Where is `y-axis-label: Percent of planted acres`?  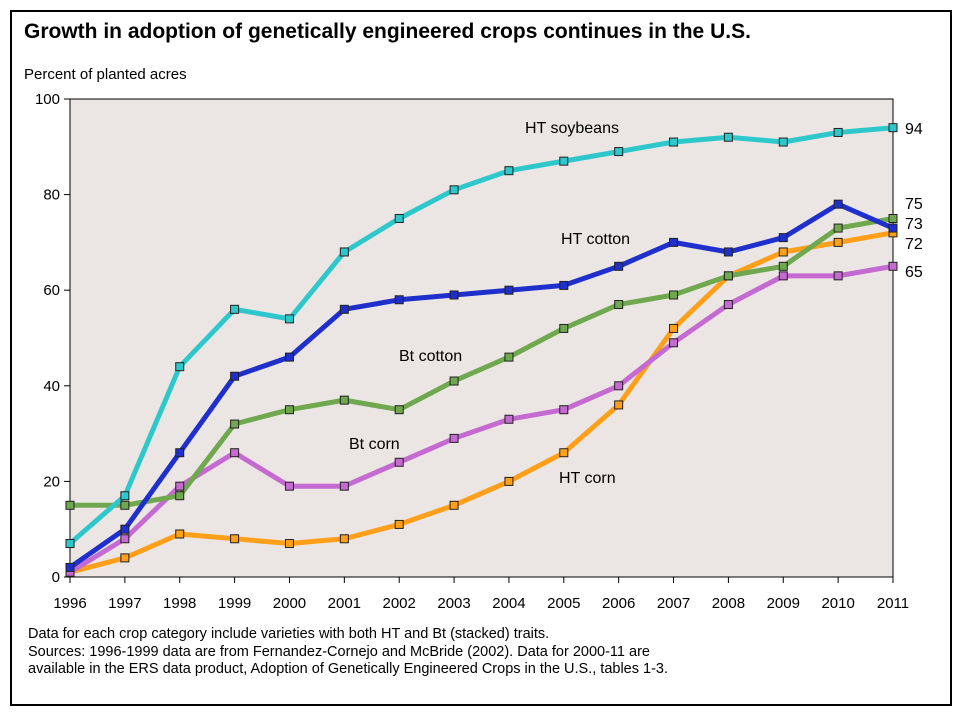 y-axis-label: Percent of planted acres is located at coordinates (105, 74).